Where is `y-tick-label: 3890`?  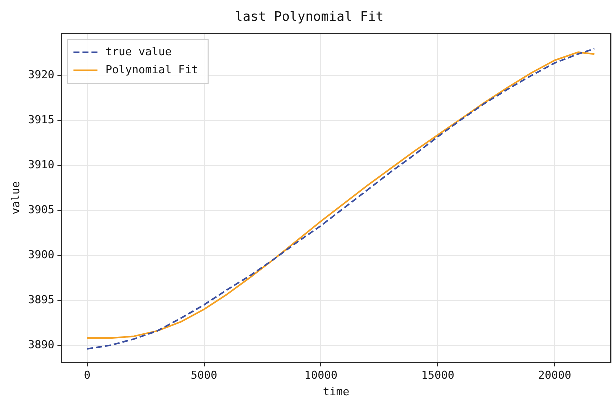
y-tick-label: 3890 is located at coordinates (41, 345).